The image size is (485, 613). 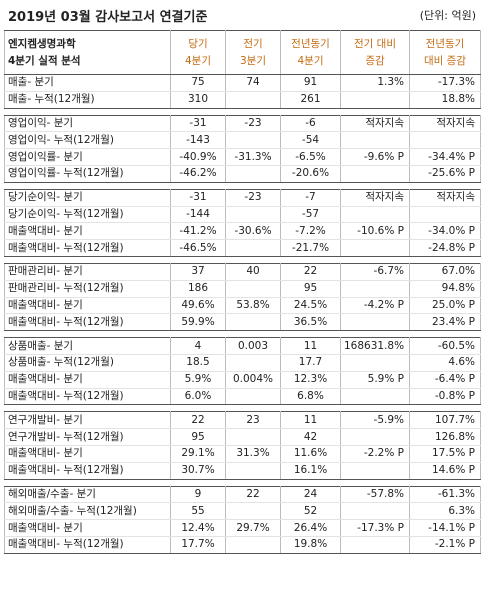 What do you see at coordinates (242, 289) in the screenshot?
I see `table-row: 판매관리비- 누적(12개월) 186 95 94.8%` at bounding box center [242, 289].